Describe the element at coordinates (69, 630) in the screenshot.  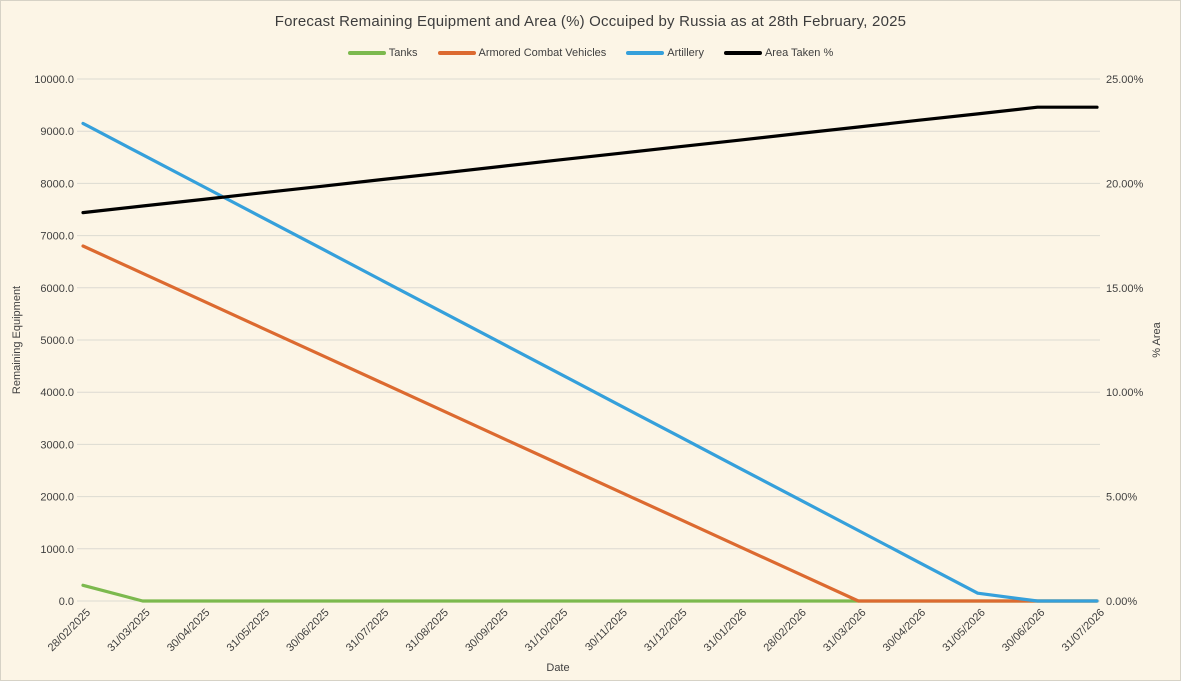
I see `x-axis-tick-label: 28/02/2025` at that location.